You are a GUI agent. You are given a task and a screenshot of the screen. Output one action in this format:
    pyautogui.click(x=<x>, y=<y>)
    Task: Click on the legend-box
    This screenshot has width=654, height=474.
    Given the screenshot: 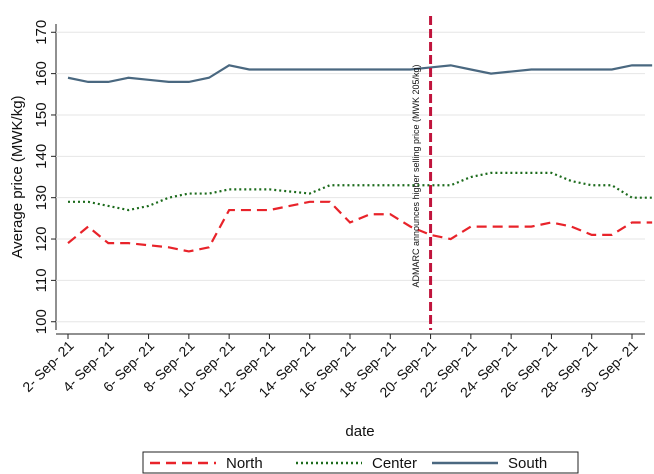 What is the action you would take?
    pyautogui.click(x=360, y=462)
    